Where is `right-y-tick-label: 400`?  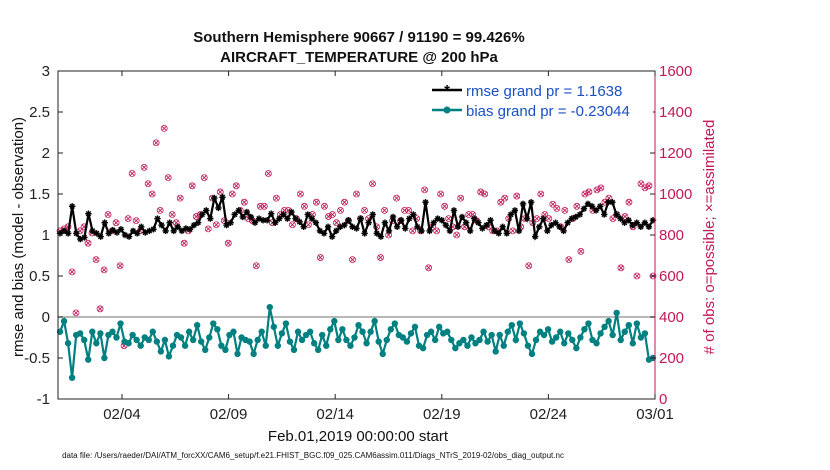
right-y-tick-label: 400 is located at coordinates (671, 317).